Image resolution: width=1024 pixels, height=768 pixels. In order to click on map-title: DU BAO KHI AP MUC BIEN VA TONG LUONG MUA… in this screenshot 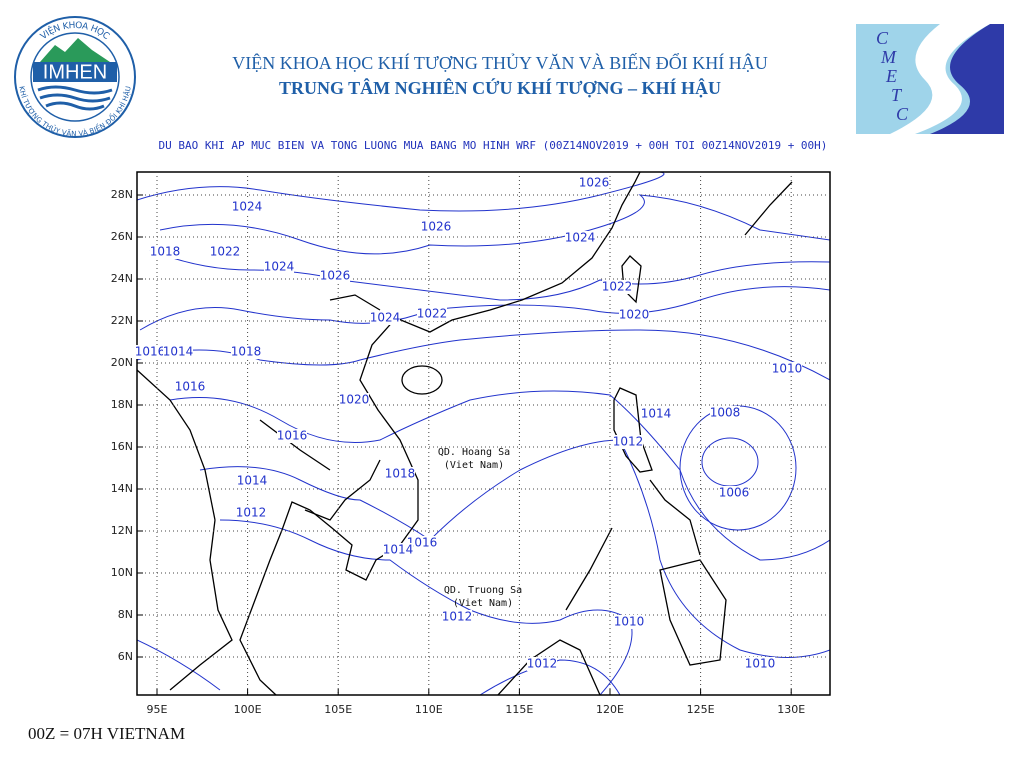, I will do `click(493, 145)`.